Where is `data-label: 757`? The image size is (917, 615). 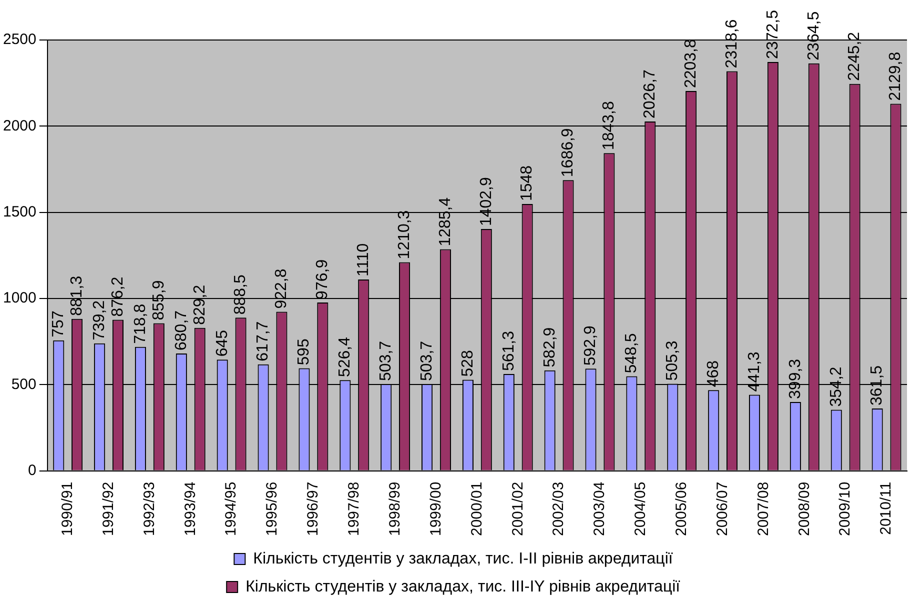 data-label: 757 is located at coordinates (59, 324).